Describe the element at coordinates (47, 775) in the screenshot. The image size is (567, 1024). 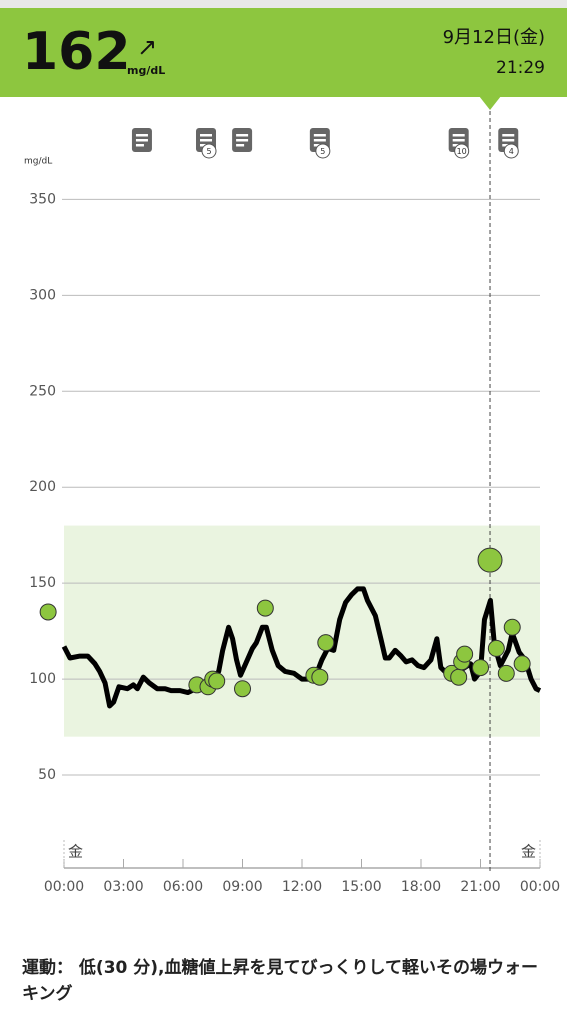
I see `y-tick-label: 50` at that location.